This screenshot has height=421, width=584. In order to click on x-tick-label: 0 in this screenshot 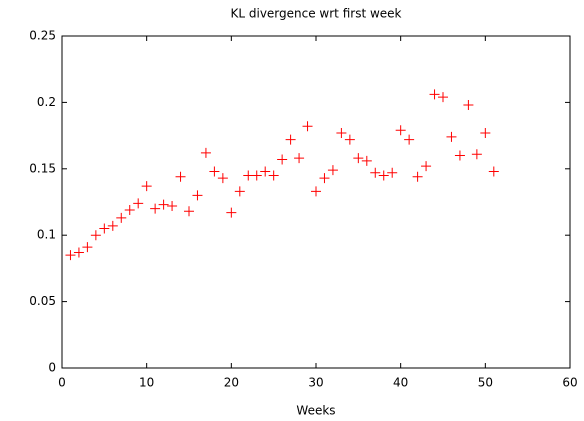, I will do `click(62, 383)`.